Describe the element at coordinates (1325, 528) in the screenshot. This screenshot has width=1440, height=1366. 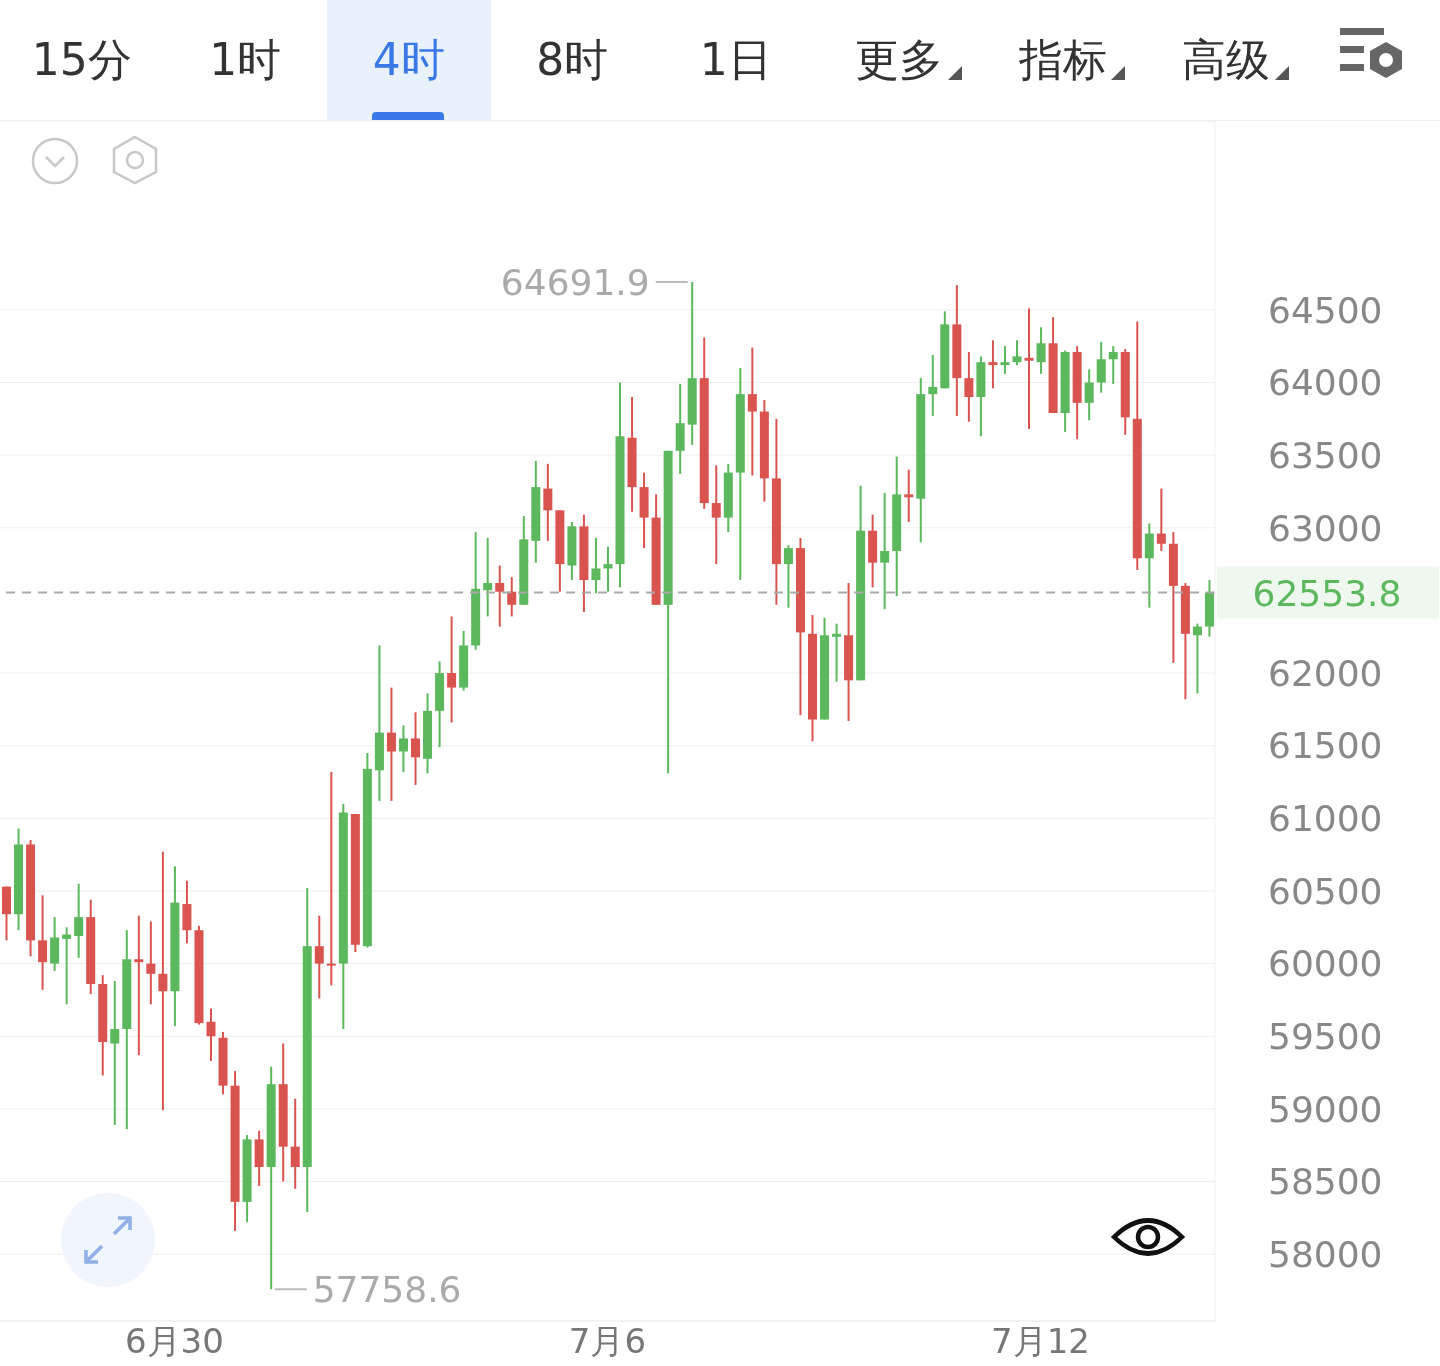
I see `y-tick-label: 63000` at that location.